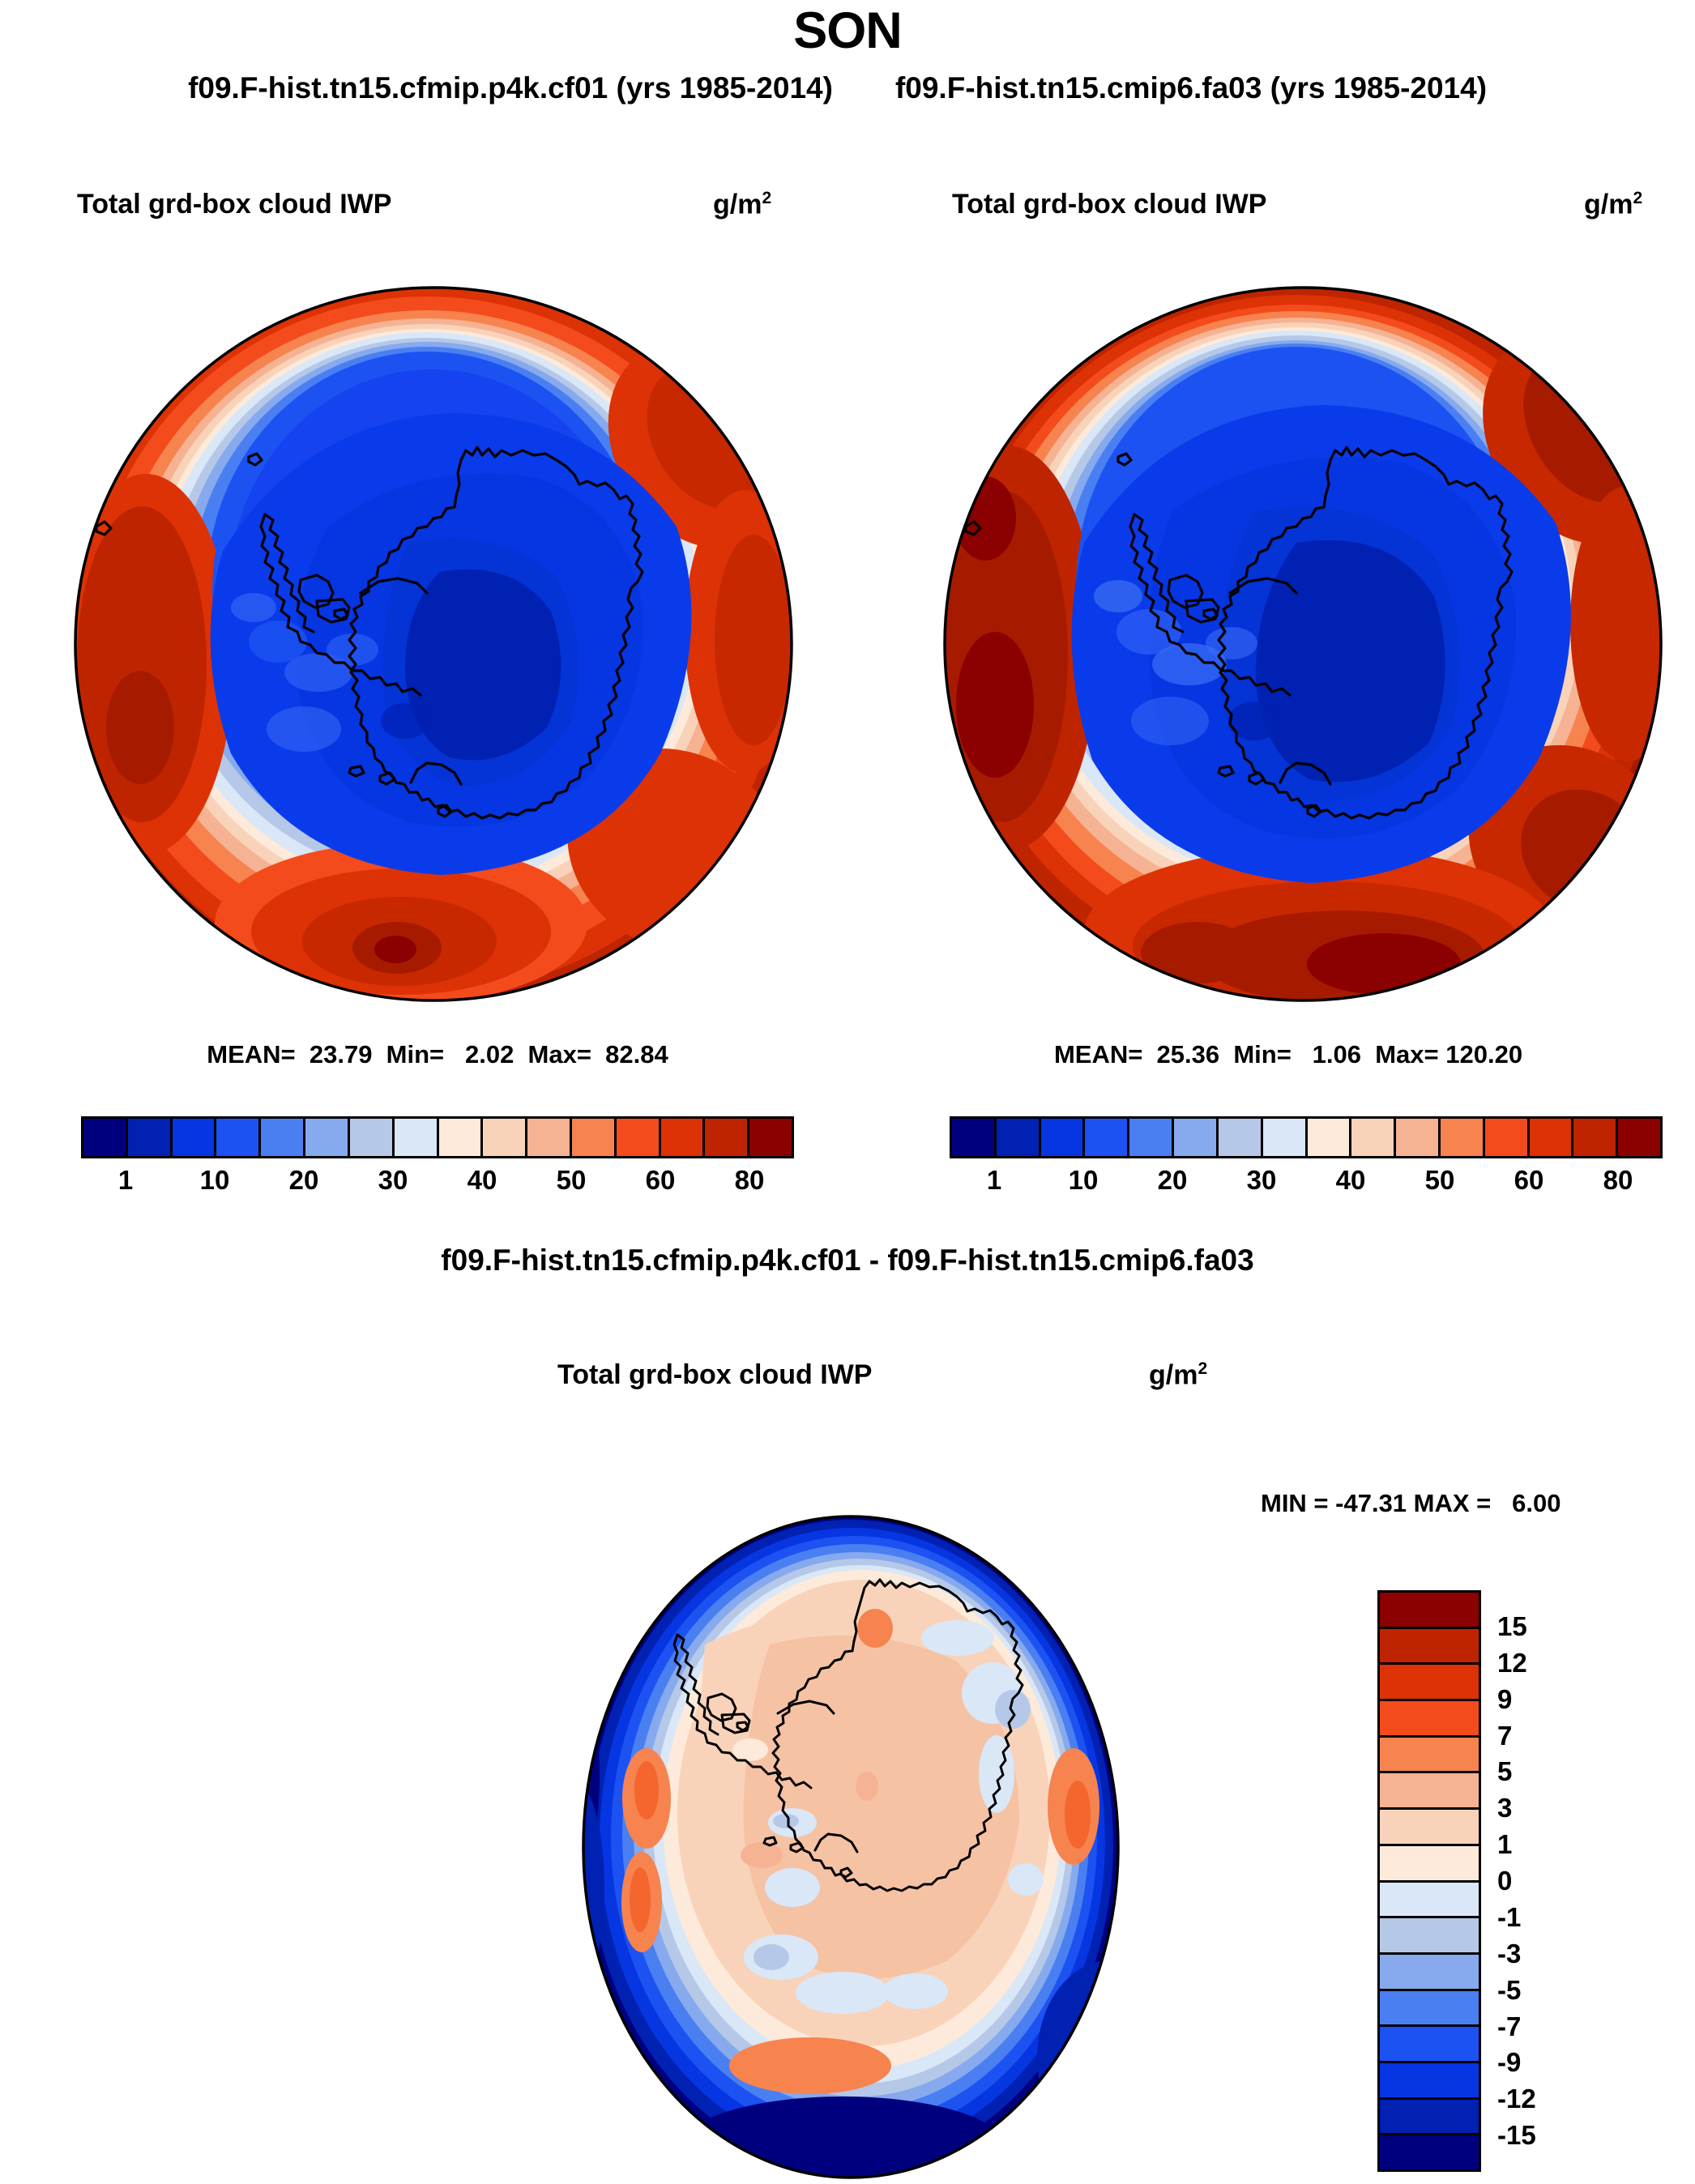  I want to click on left-colorbar-tick-50: 50, so click(571, 1180).